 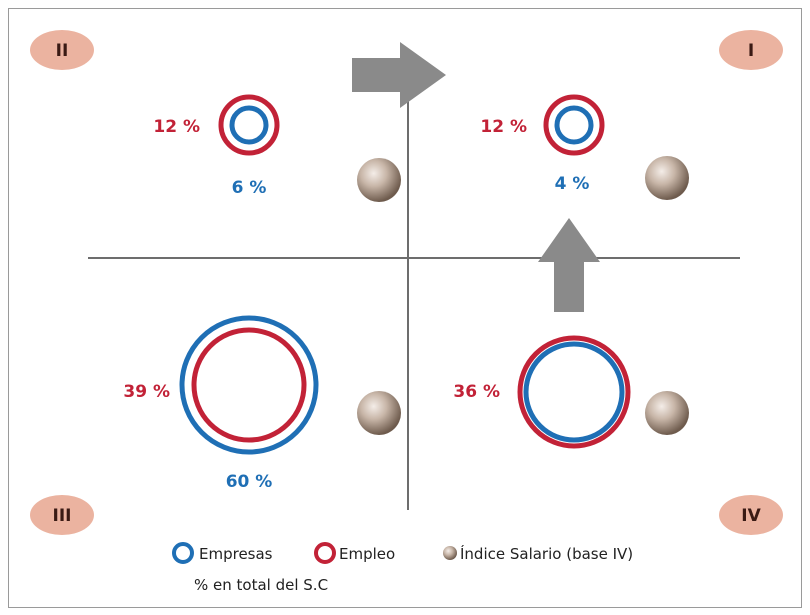 I want to click on svg-text: I, so click(x=751, y=51).